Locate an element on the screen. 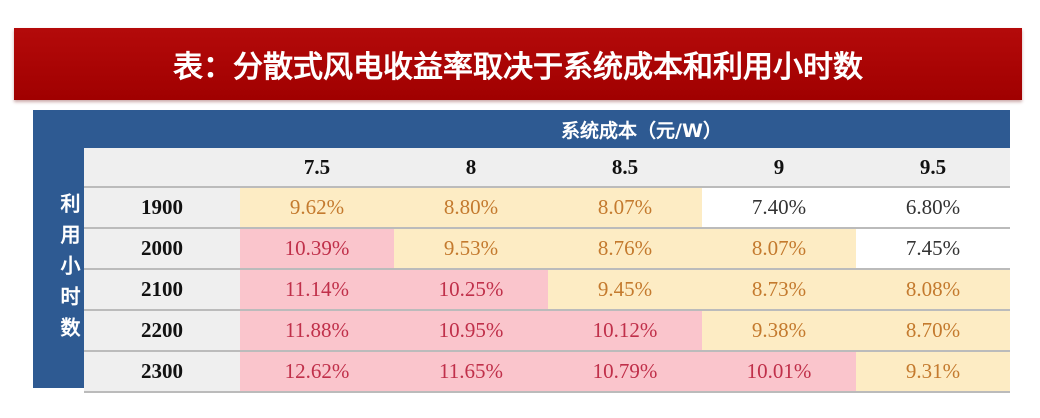 This screenshot has width=1040, height=418. table-cell: 8.76% is located at coordinates (625, 249).